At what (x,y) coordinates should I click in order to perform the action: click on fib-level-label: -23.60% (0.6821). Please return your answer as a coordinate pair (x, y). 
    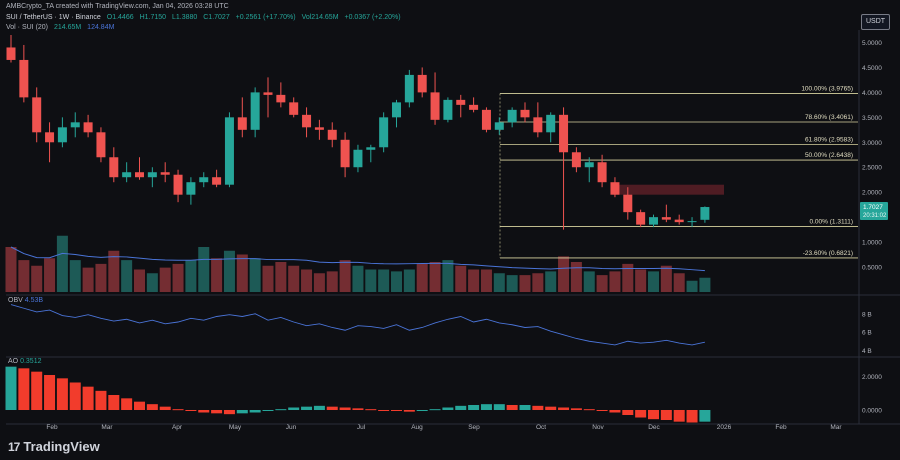
    Looking at the image, I should click on (828, 253).